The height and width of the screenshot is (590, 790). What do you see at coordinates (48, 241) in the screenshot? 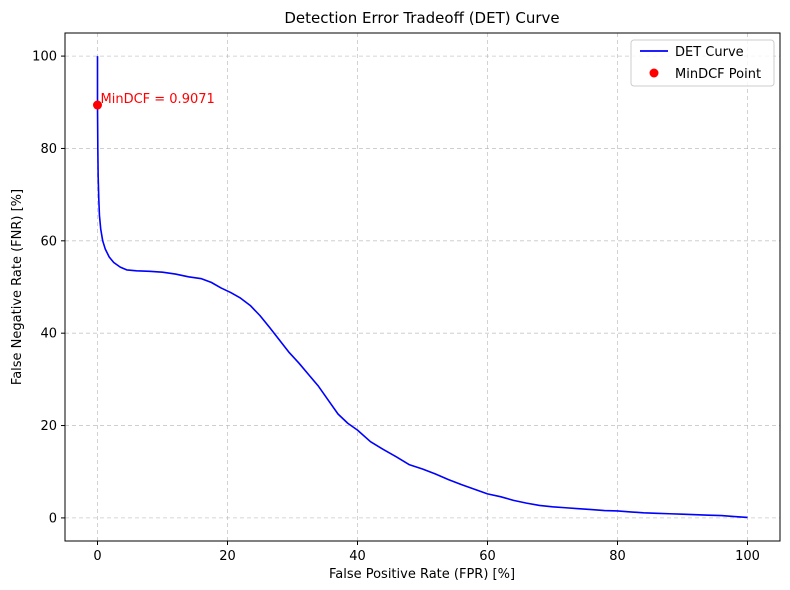
I see `y-tick-label: 60` at bounding box center [48, 241].